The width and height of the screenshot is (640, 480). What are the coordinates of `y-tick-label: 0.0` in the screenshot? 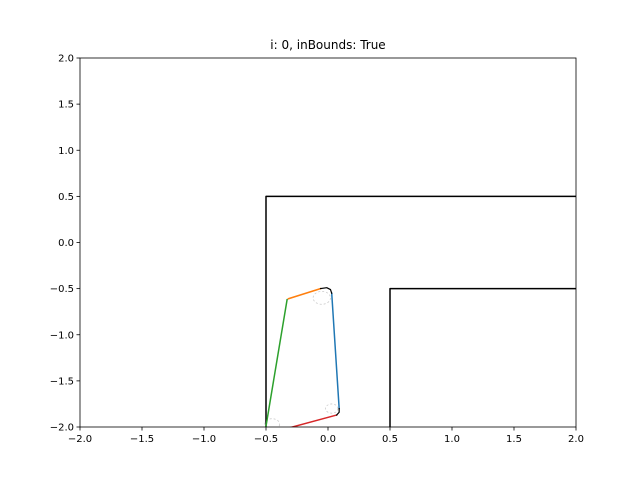 It's located at (66, 243).